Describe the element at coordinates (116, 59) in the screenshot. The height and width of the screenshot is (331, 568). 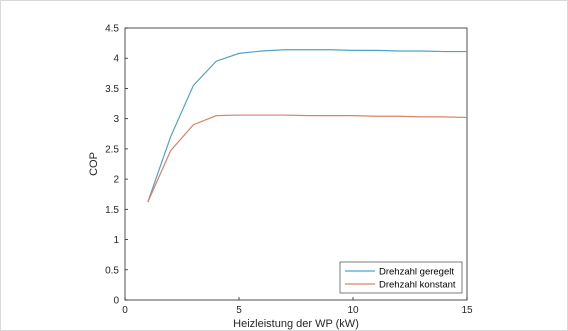
I see `y-tick-label: 4` at that location.